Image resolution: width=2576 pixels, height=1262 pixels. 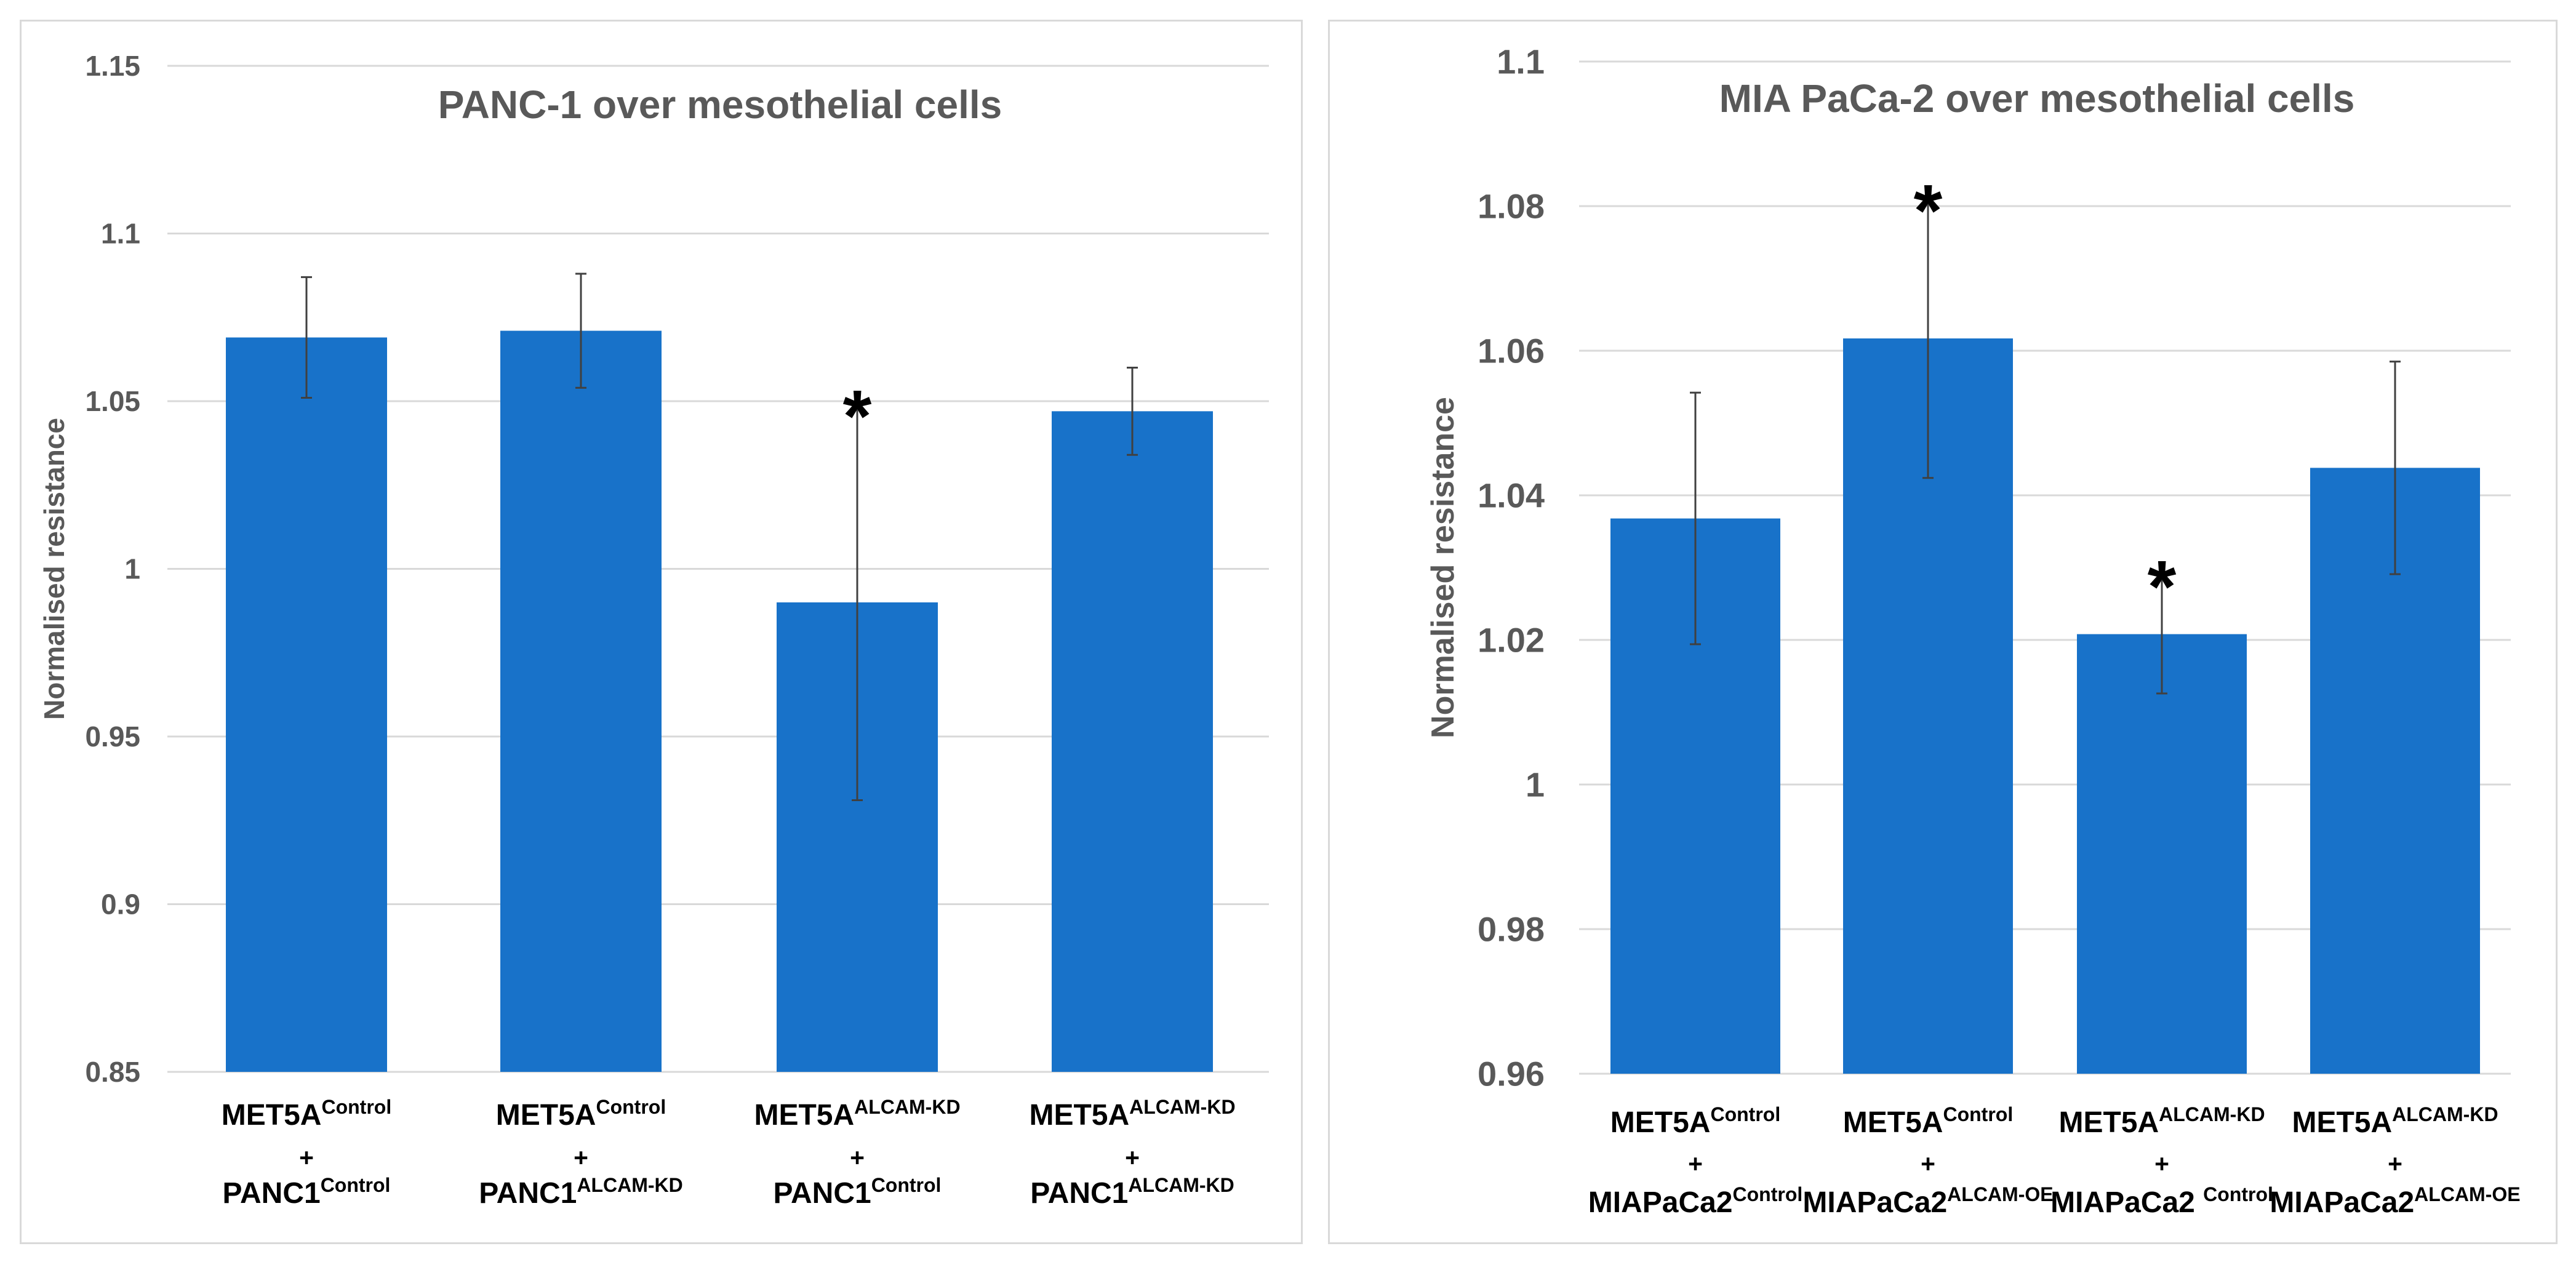 What do you see at coordinates (1511, 1074) in the screenshot?
I see `chart2-y-tick-label: 0.96` at bounding box center [1511, 1074].